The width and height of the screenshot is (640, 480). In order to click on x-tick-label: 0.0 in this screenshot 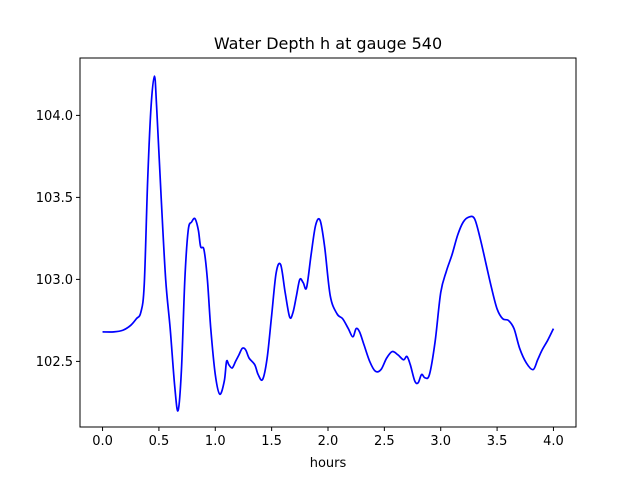, I will do `click(102, 441)`.